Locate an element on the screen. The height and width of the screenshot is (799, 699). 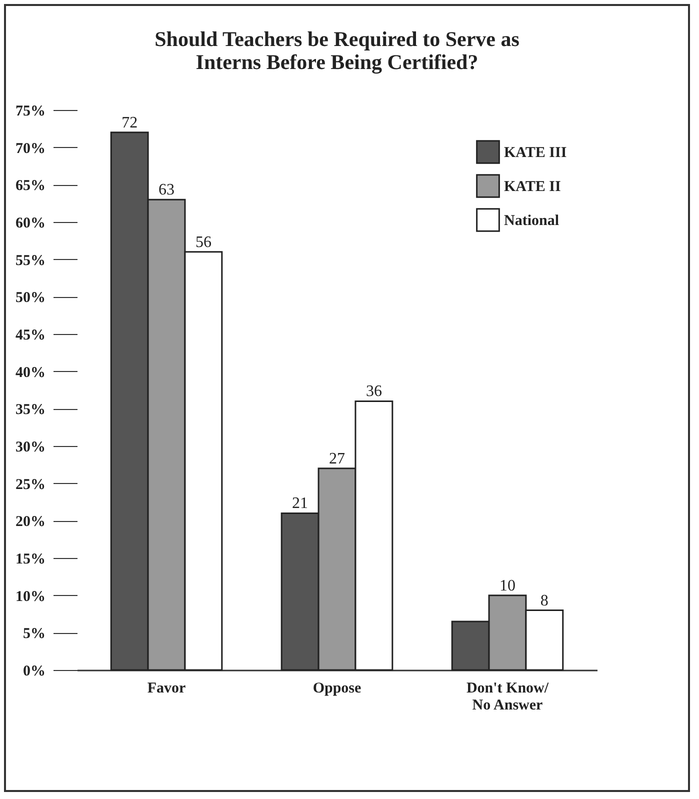
y-tick-label: 35% is located at coordinates (31, 410).